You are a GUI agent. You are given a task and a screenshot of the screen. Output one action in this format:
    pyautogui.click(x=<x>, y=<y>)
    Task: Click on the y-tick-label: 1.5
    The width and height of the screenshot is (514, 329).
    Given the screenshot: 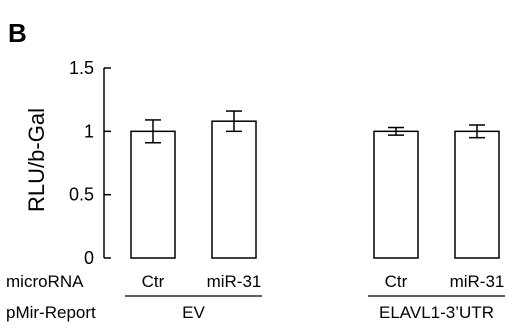 What is the action you would take?
    pyautogui.click(x=81, y=68)
    